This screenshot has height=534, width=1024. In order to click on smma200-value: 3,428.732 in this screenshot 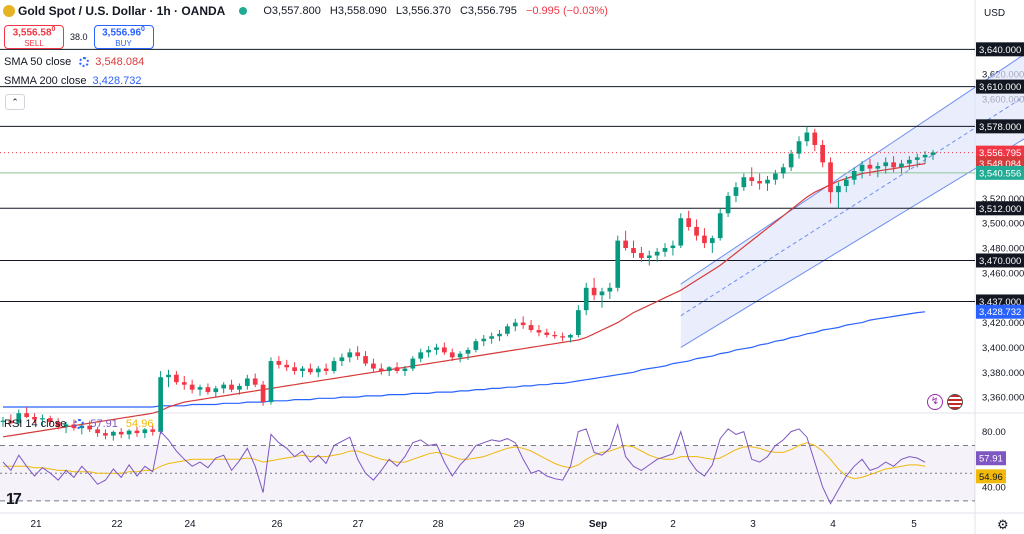, I will do `click(117, 81)`.